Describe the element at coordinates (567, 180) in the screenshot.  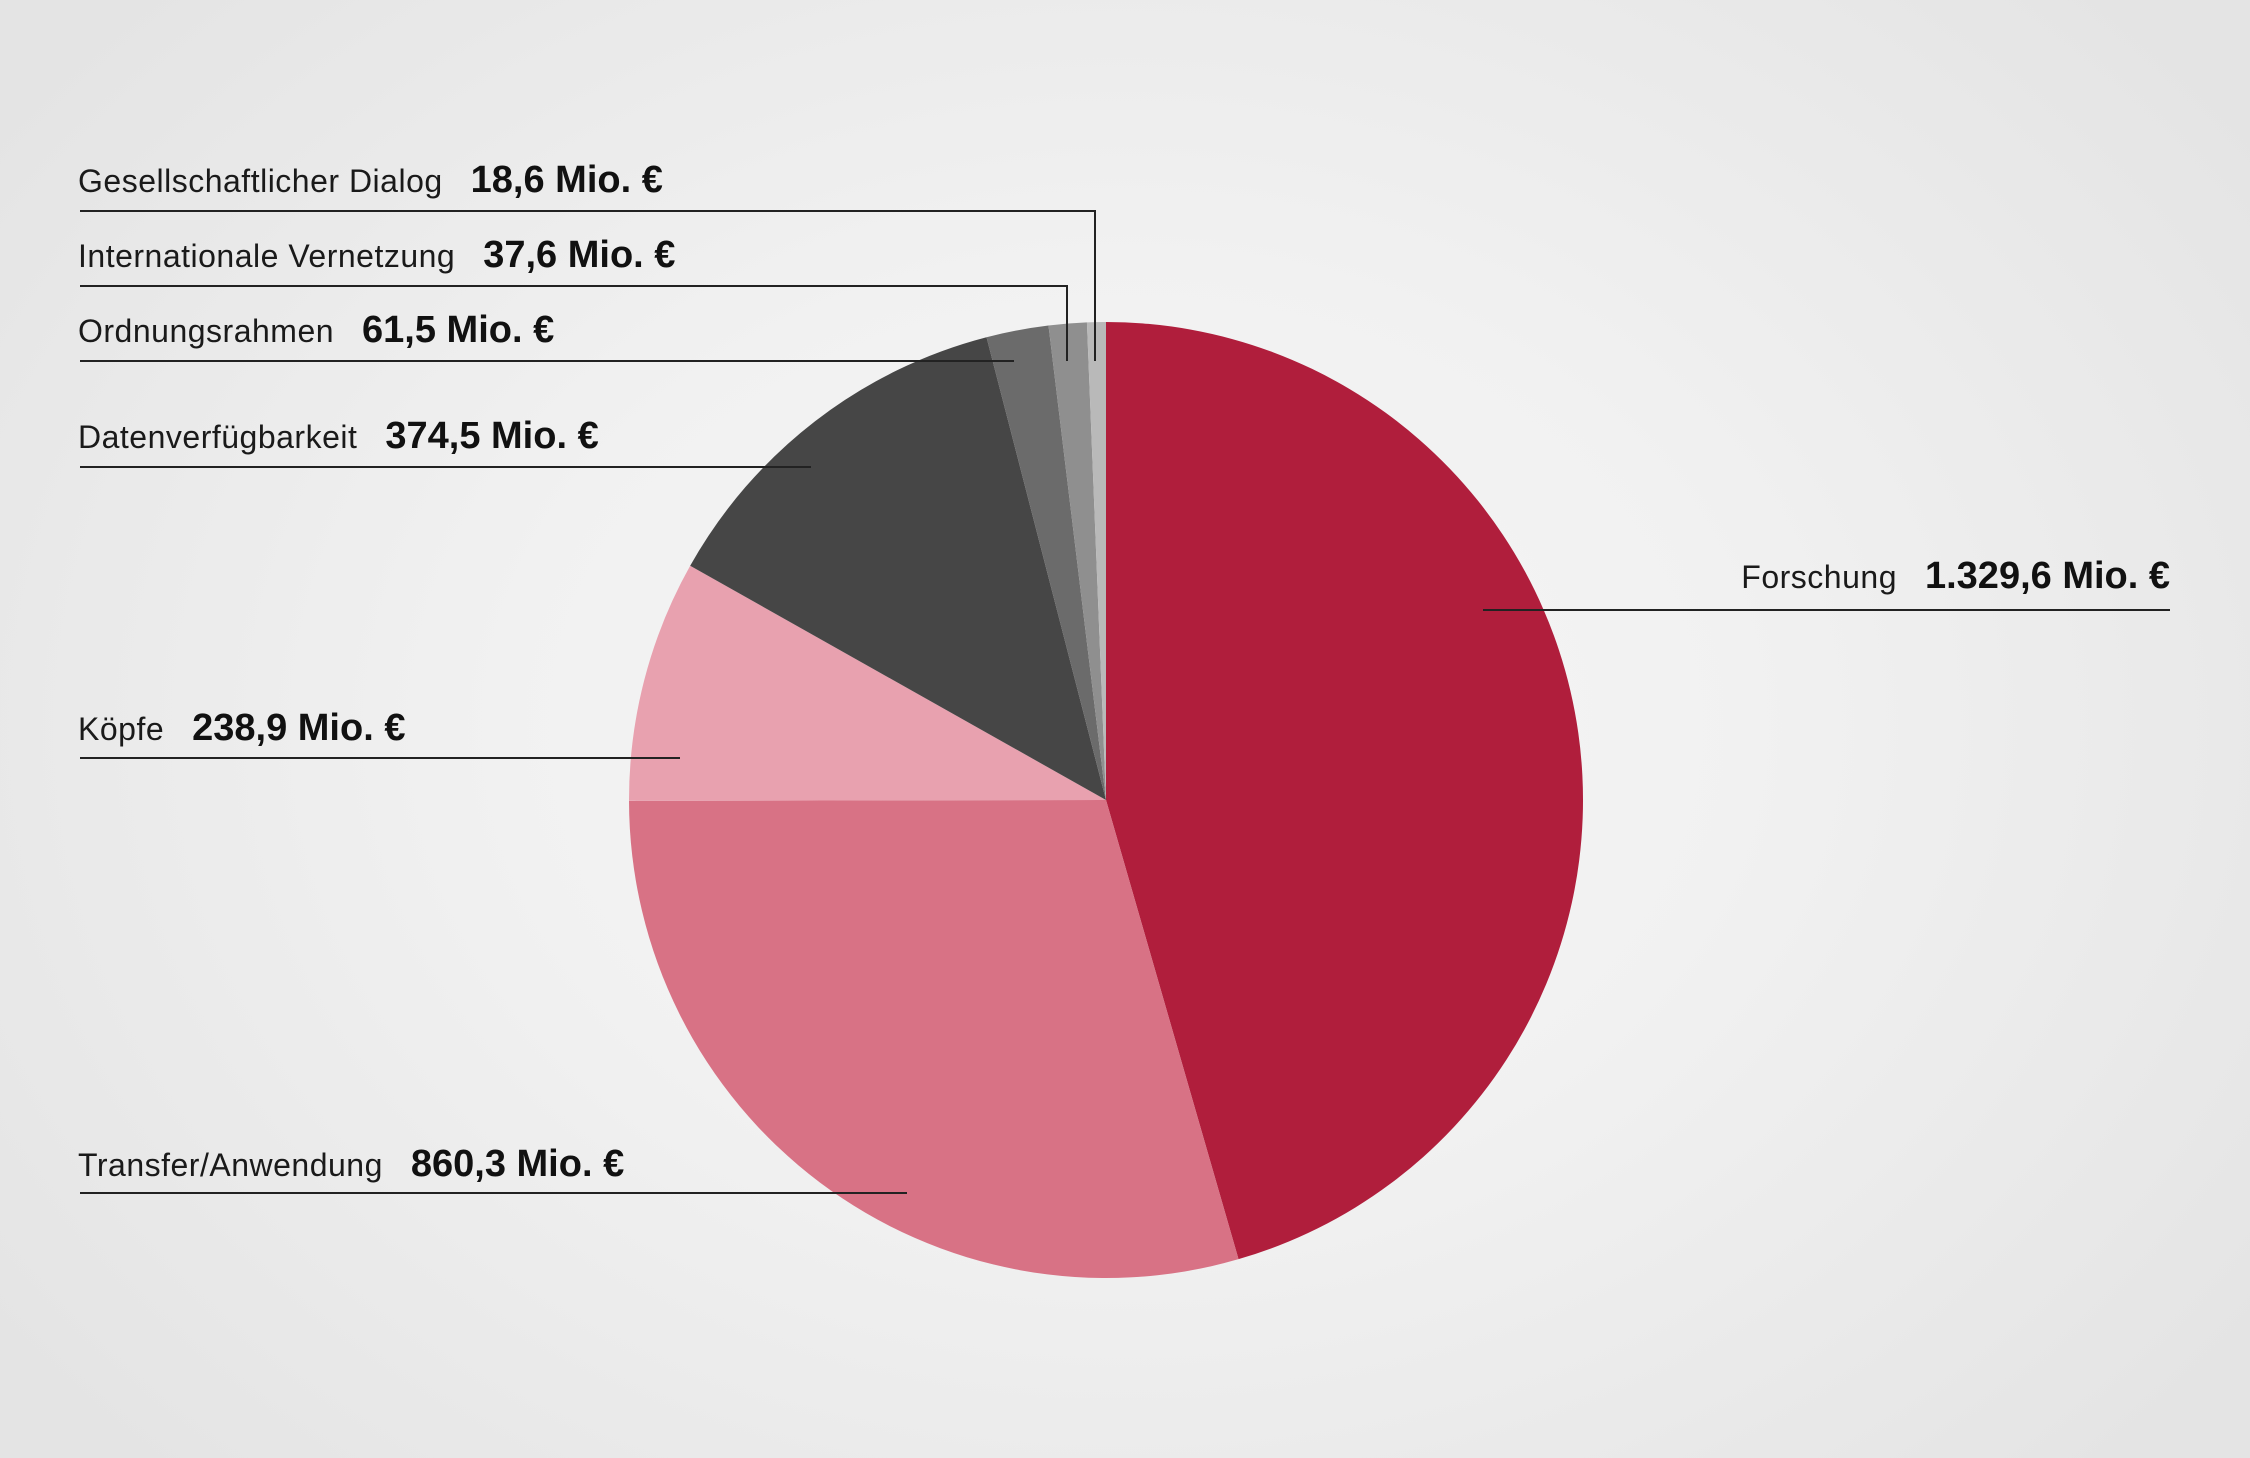
I see `slice-value: 18,6 Mio. €` at that location.